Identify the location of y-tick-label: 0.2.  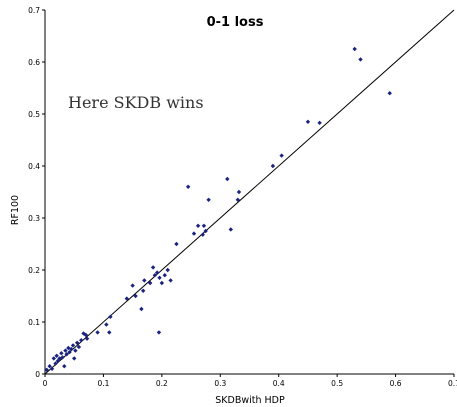
(34, 270).